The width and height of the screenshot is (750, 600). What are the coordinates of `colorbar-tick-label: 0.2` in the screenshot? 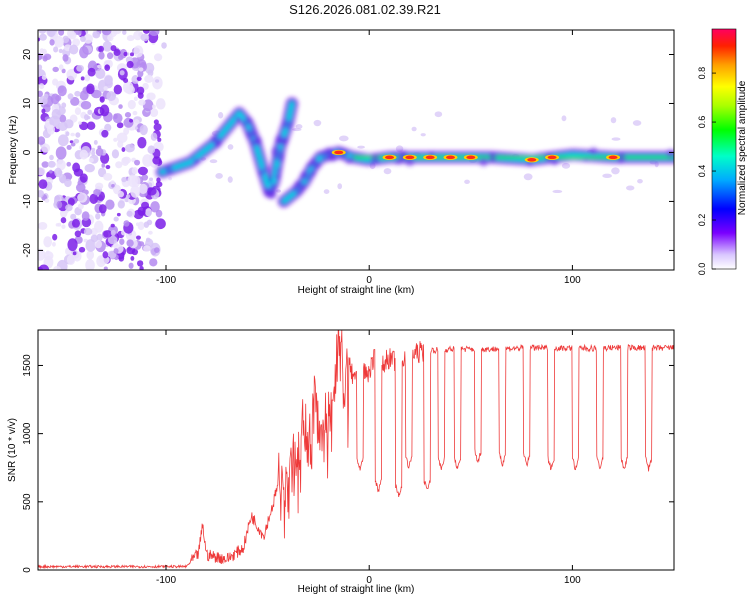 It's located at (702, 220).